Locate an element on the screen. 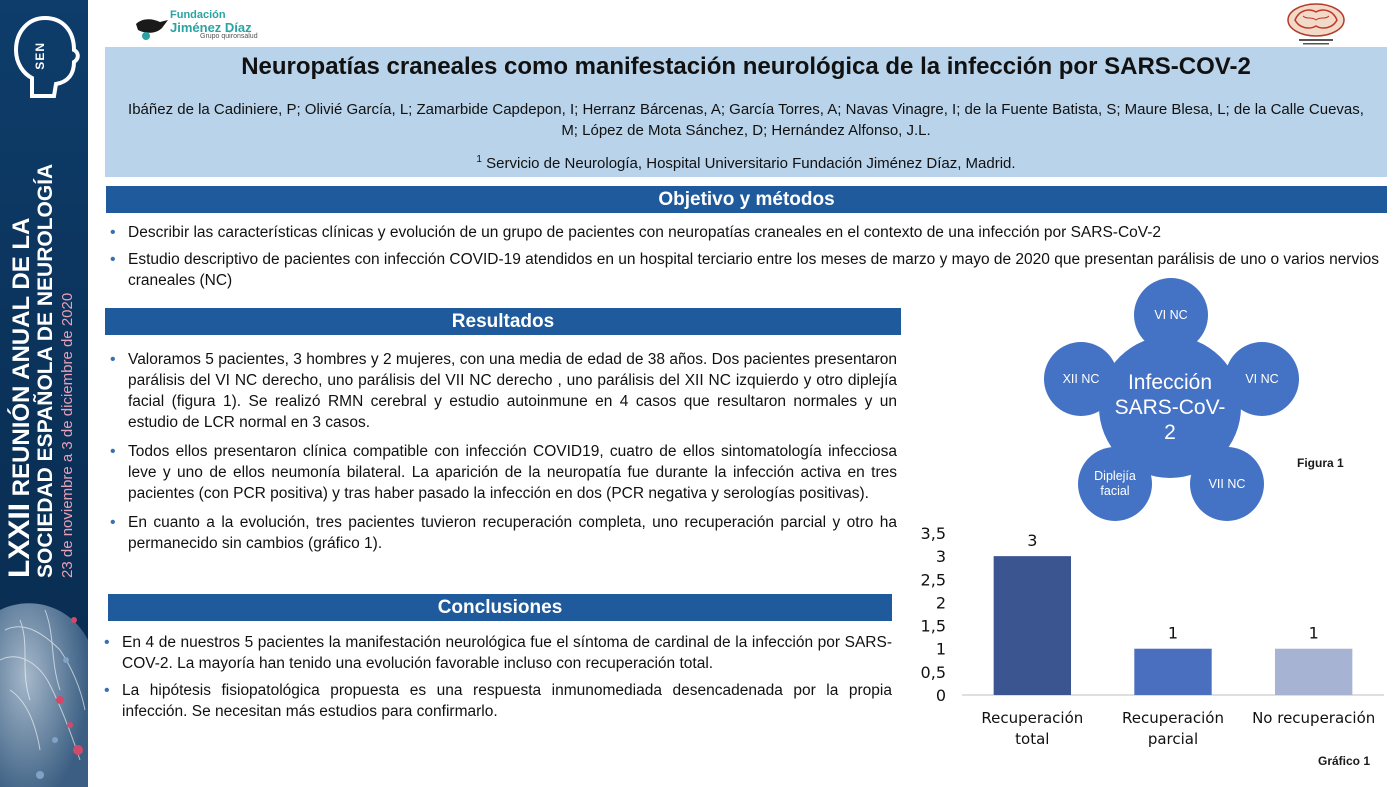  society-emblem-icon is located at coordinates (1316, 24).